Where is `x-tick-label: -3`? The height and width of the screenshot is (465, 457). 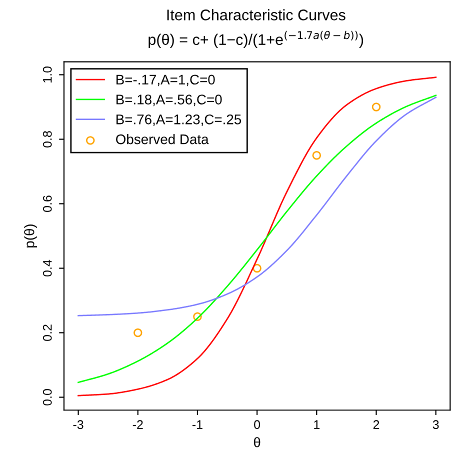
x-tick-label: -3 is located at coordinates (78, 425).